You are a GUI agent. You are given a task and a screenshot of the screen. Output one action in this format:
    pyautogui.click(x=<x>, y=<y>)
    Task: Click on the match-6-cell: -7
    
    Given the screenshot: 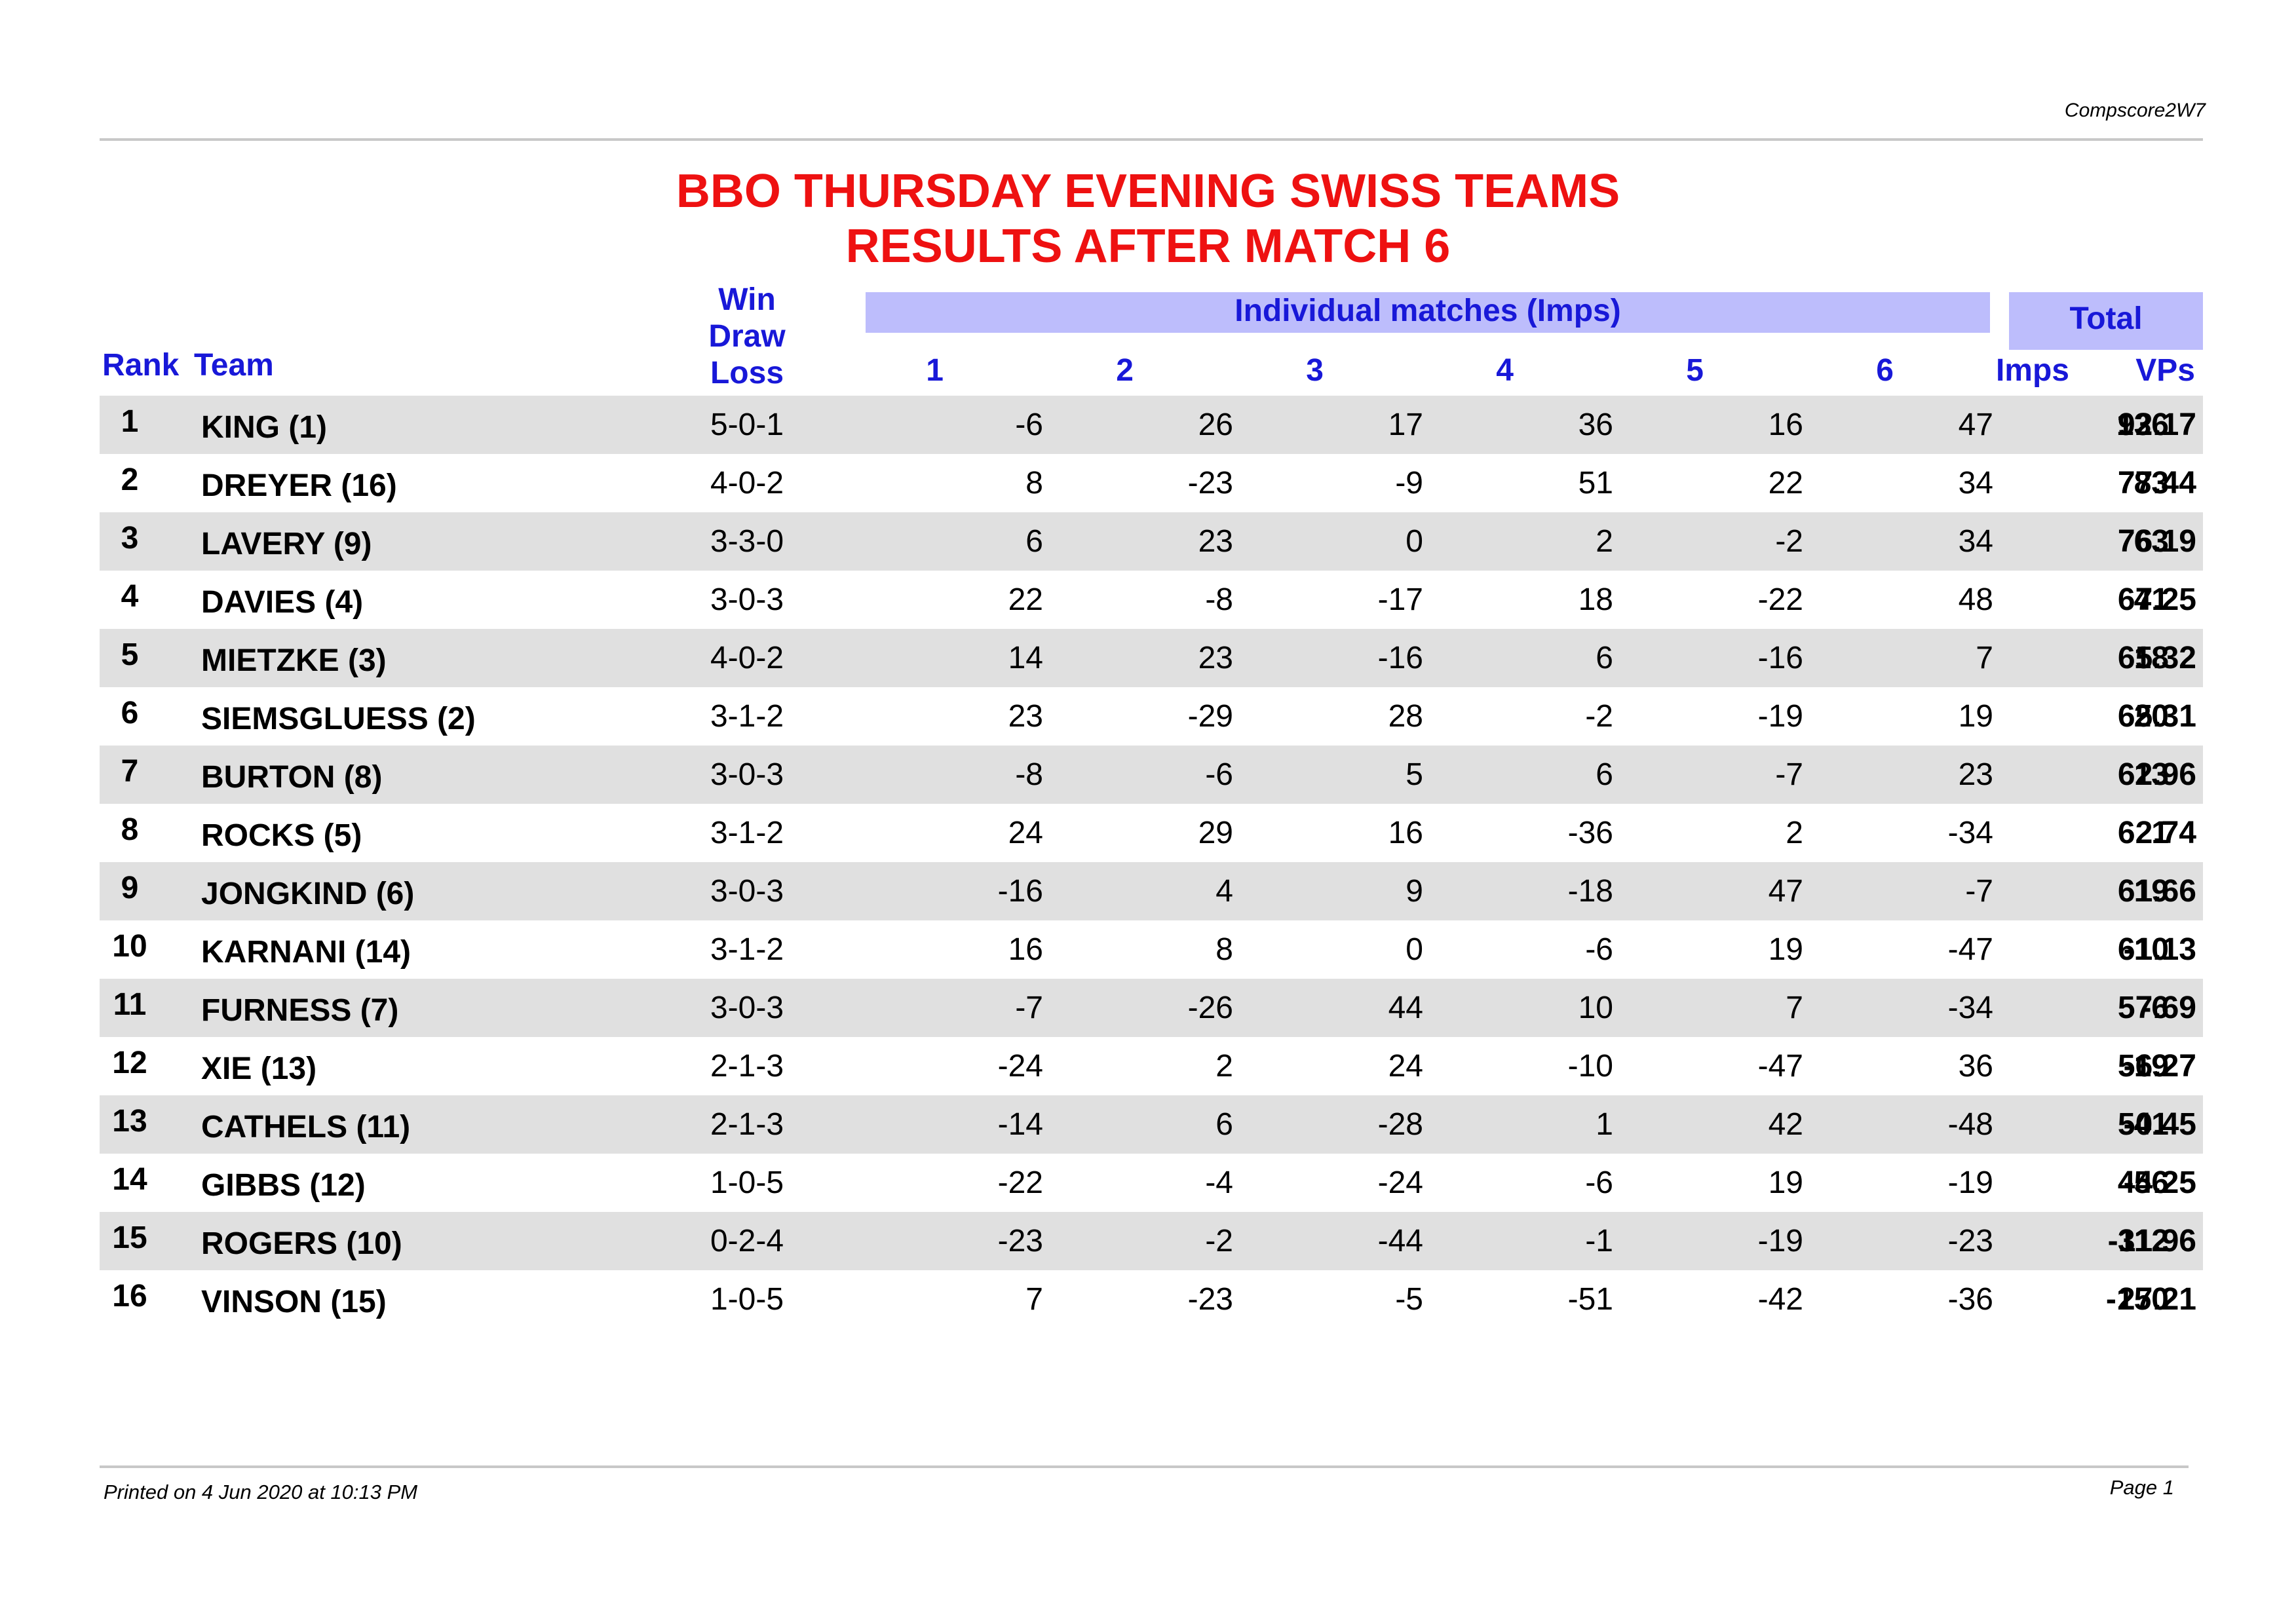 What is the action you would take?
    pyautogui.click(x=1979, y=891)
    